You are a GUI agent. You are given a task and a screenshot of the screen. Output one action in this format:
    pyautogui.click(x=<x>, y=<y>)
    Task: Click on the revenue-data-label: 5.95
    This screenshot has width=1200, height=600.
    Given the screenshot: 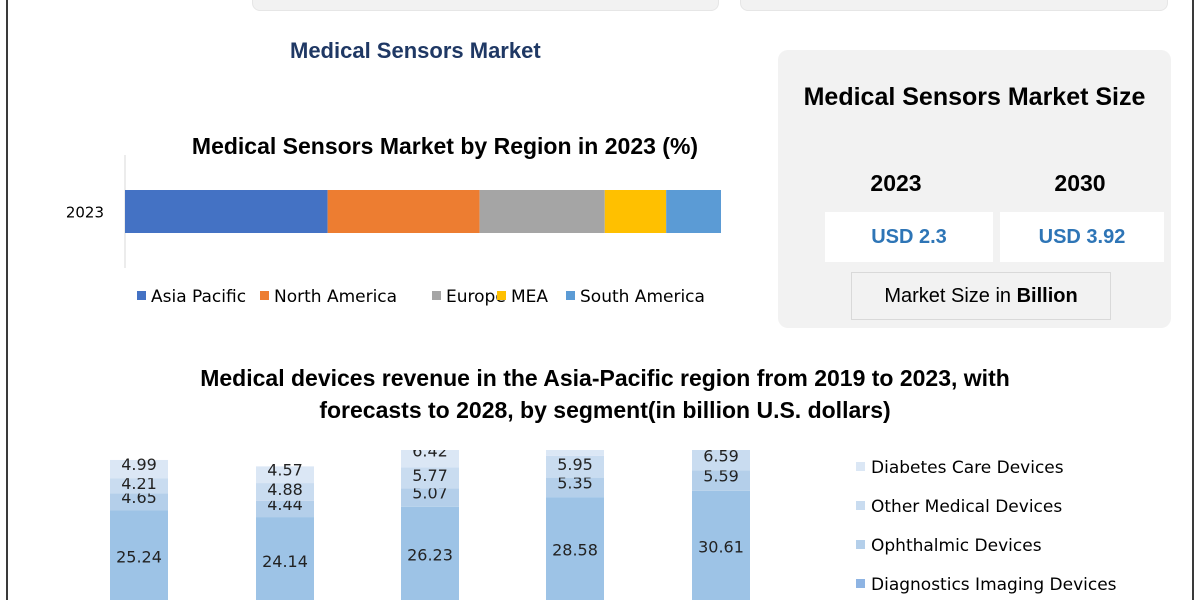 What is the action you would take?
    pyautogui.click(x=575, y=464)
    